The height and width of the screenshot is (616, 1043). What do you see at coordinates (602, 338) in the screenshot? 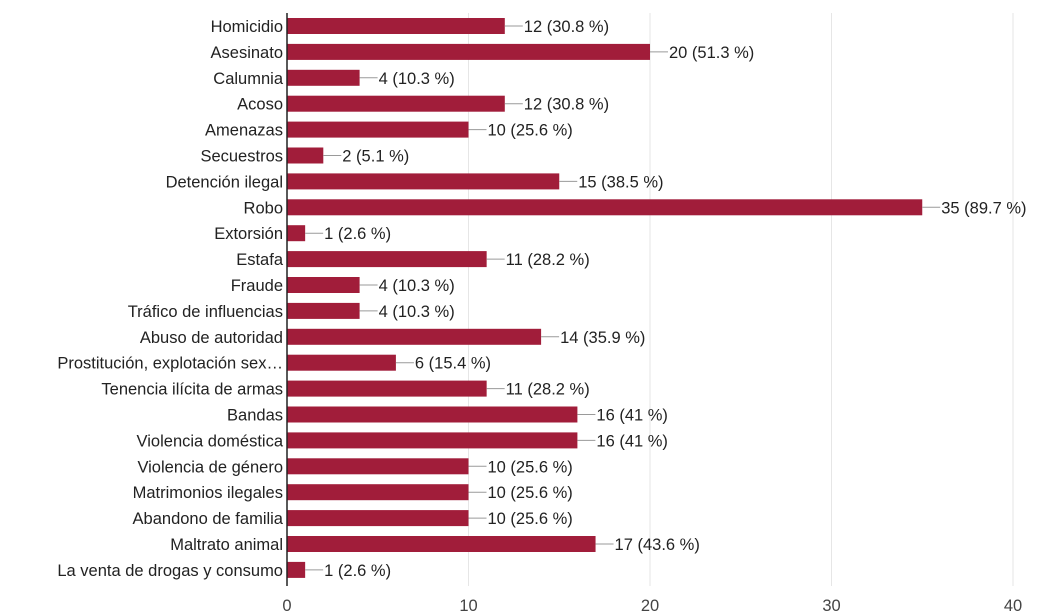
I see `data-label: 14 (35.9 %)` at bounding box center [602, 338].